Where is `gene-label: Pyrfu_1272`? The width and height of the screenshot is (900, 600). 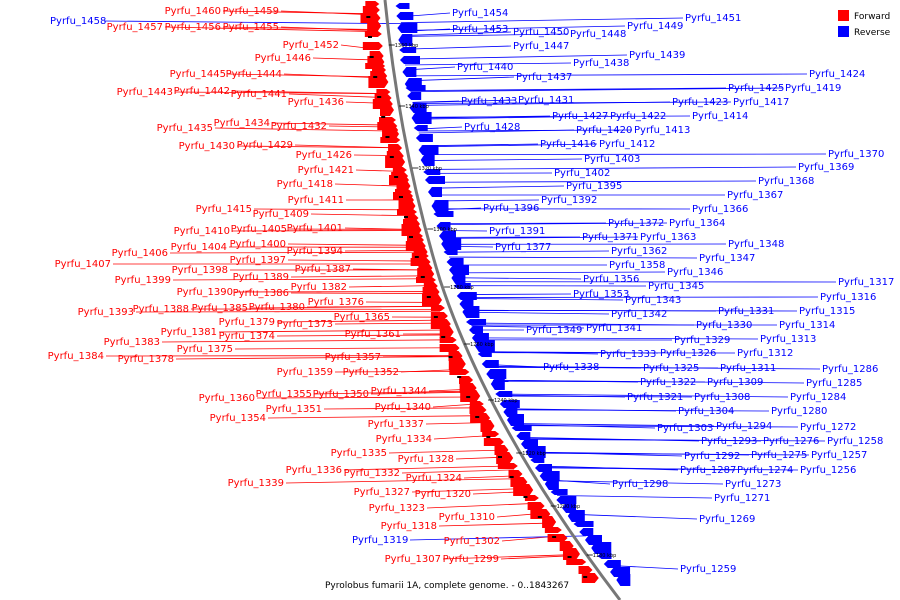 gene-label: Pyrfu_1272 is located at coordinates (828, 427).